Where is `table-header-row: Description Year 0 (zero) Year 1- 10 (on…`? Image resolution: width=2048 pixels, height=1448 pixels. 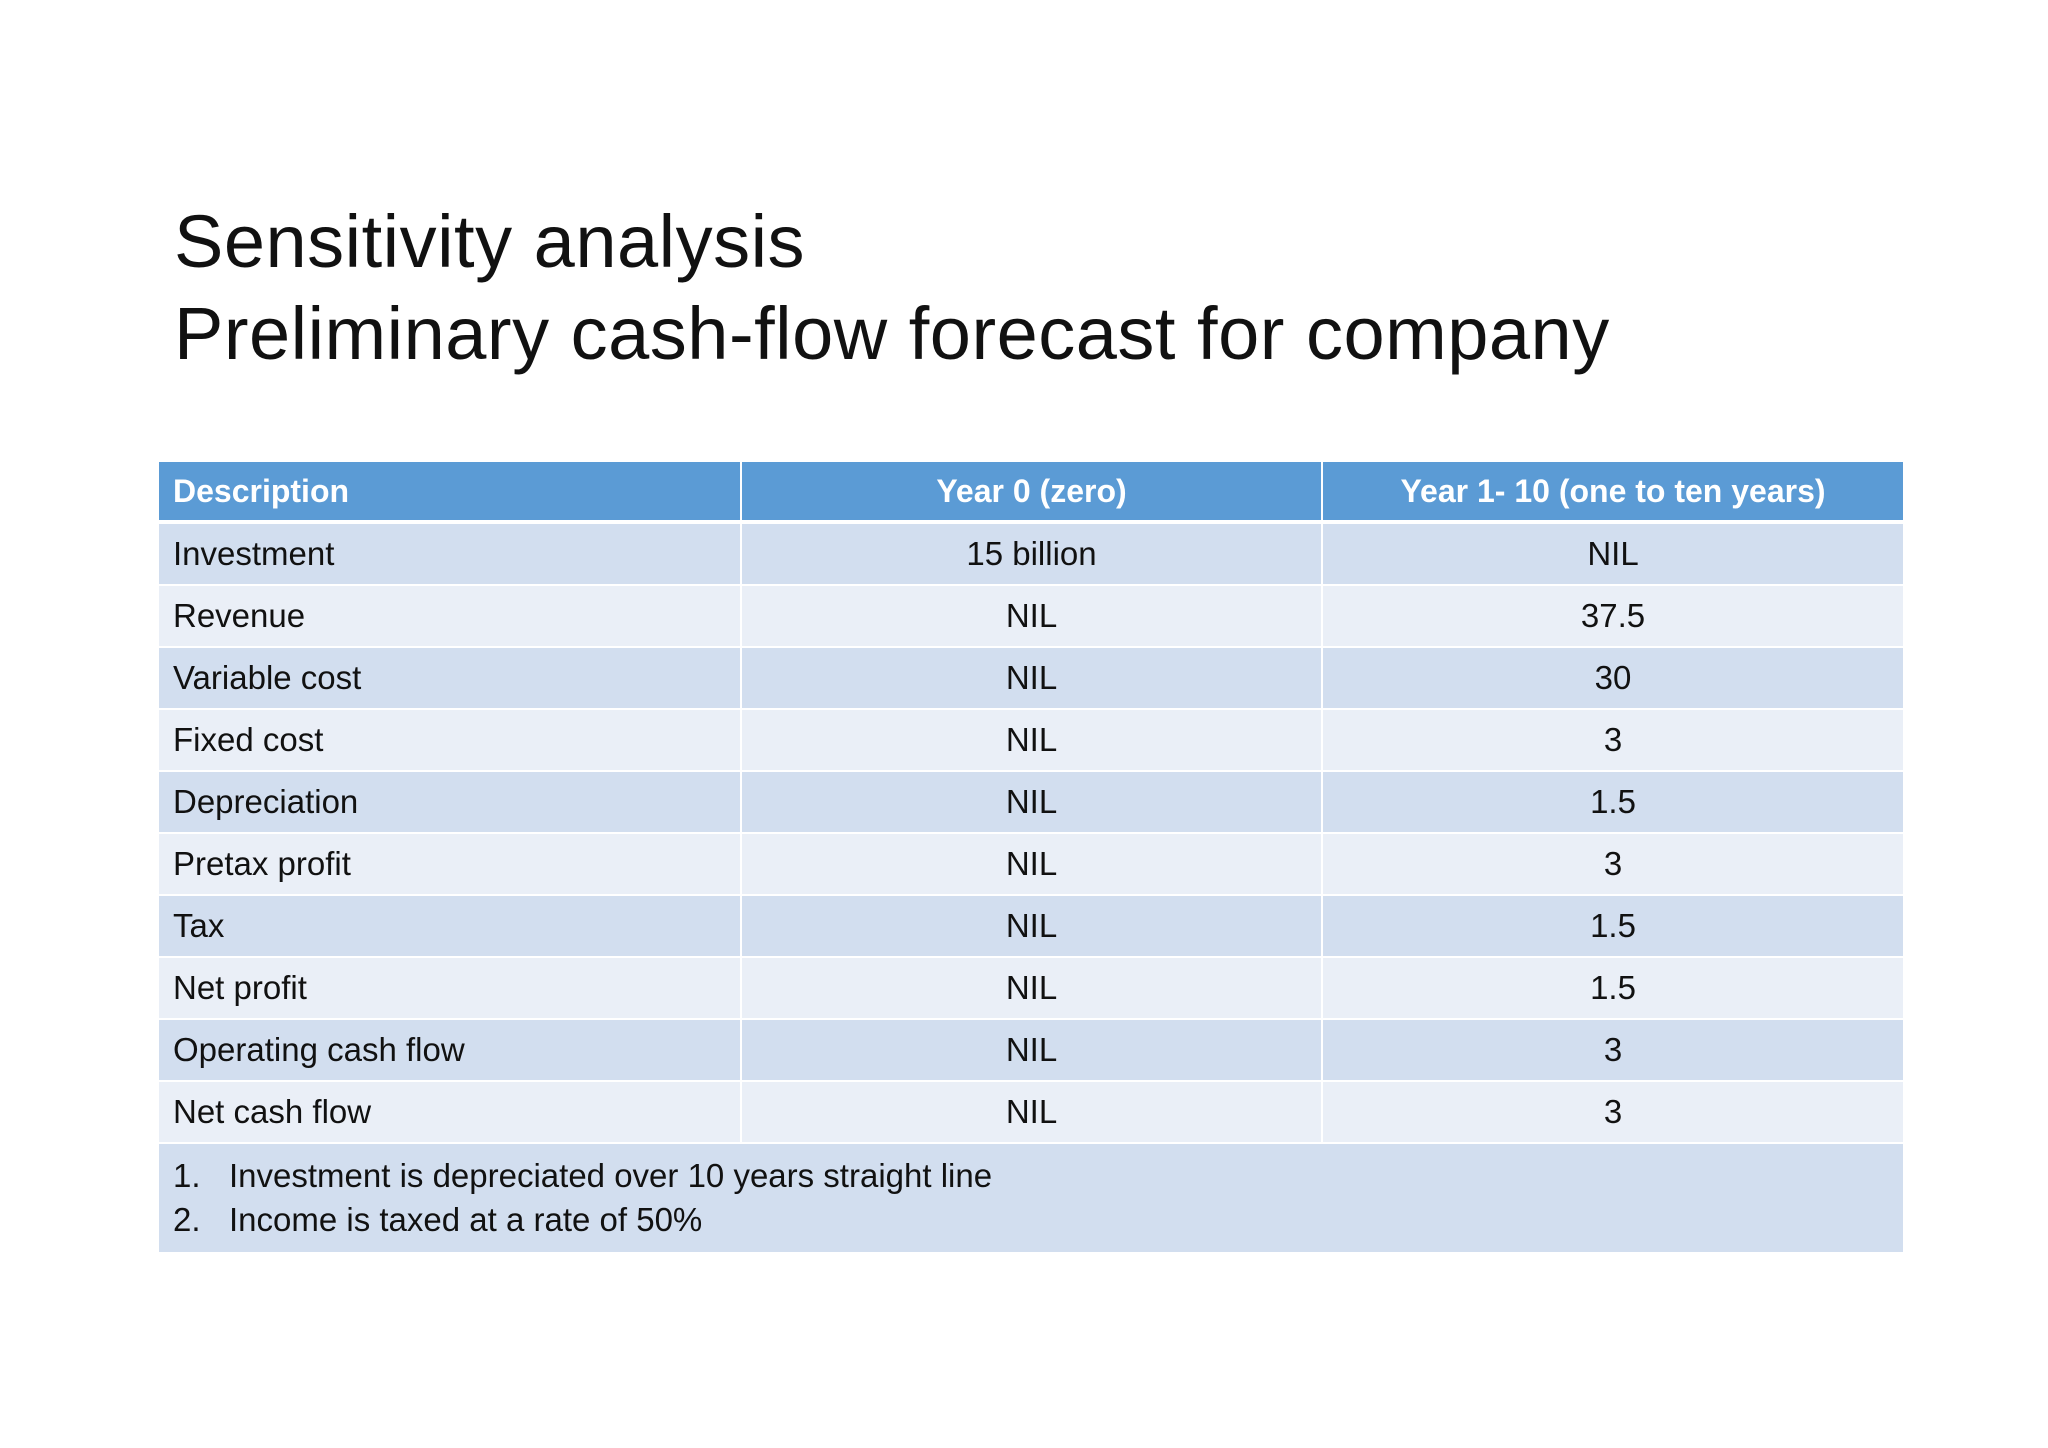
table-header-row: Description Year 0 (zero) Year 1- 10 (on… is located at coordinates (1031, 493).